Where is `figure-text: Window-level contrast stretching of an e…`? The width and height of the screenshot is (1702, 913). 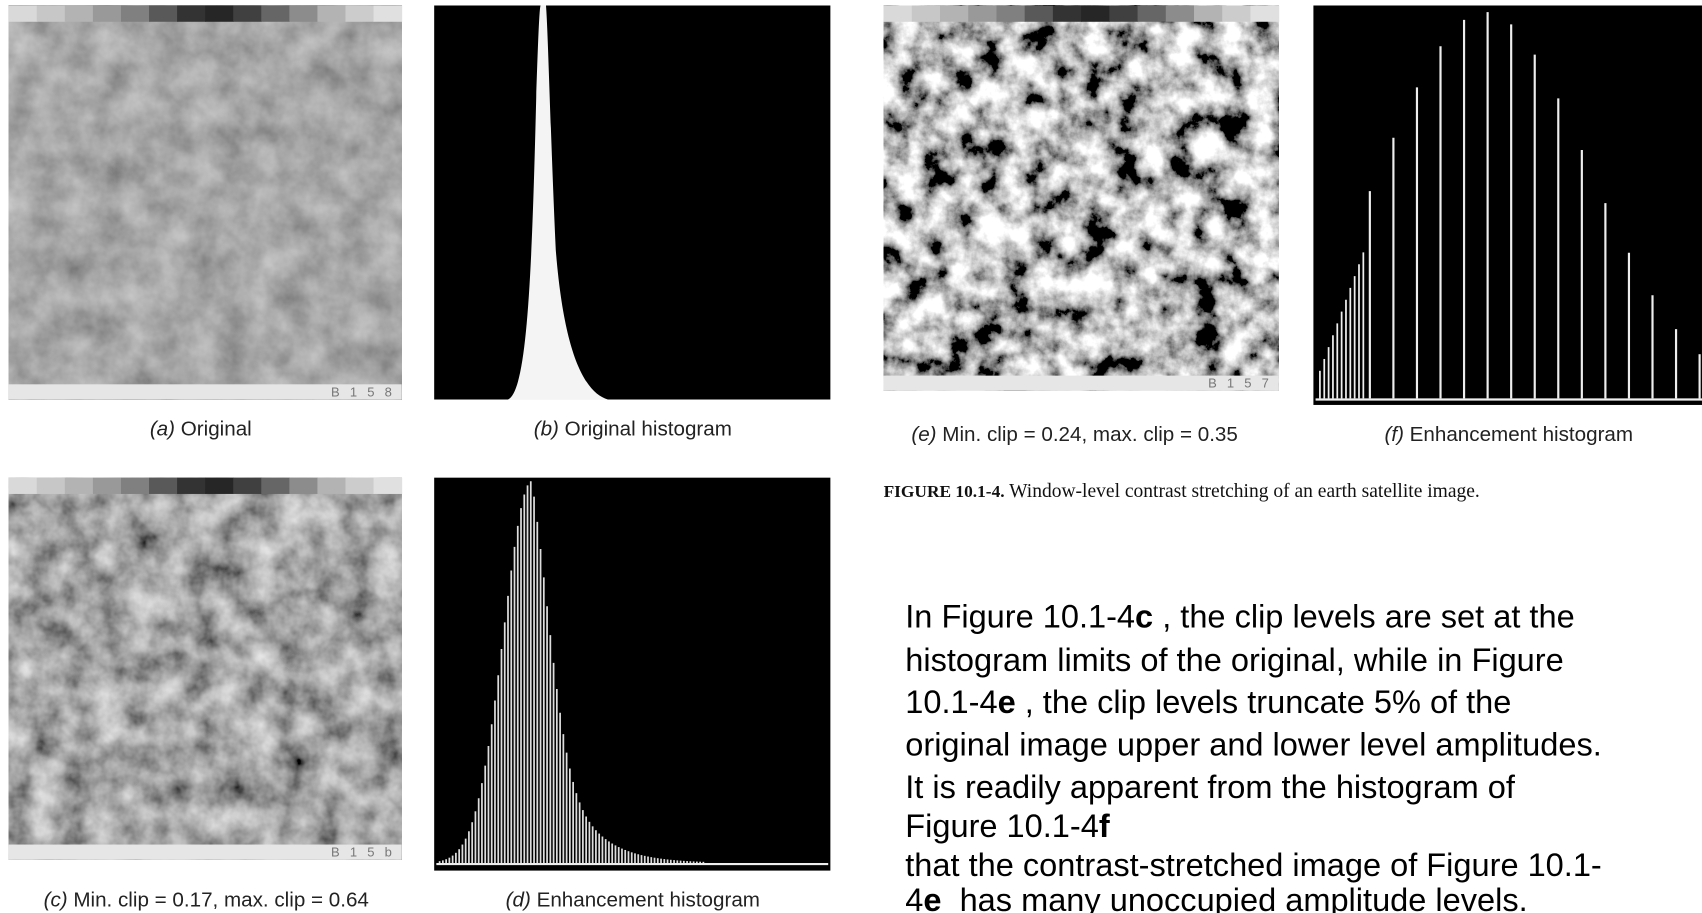 figure-text: Window-level contrast stretching of an e… is located at coordinates (1242, 491).